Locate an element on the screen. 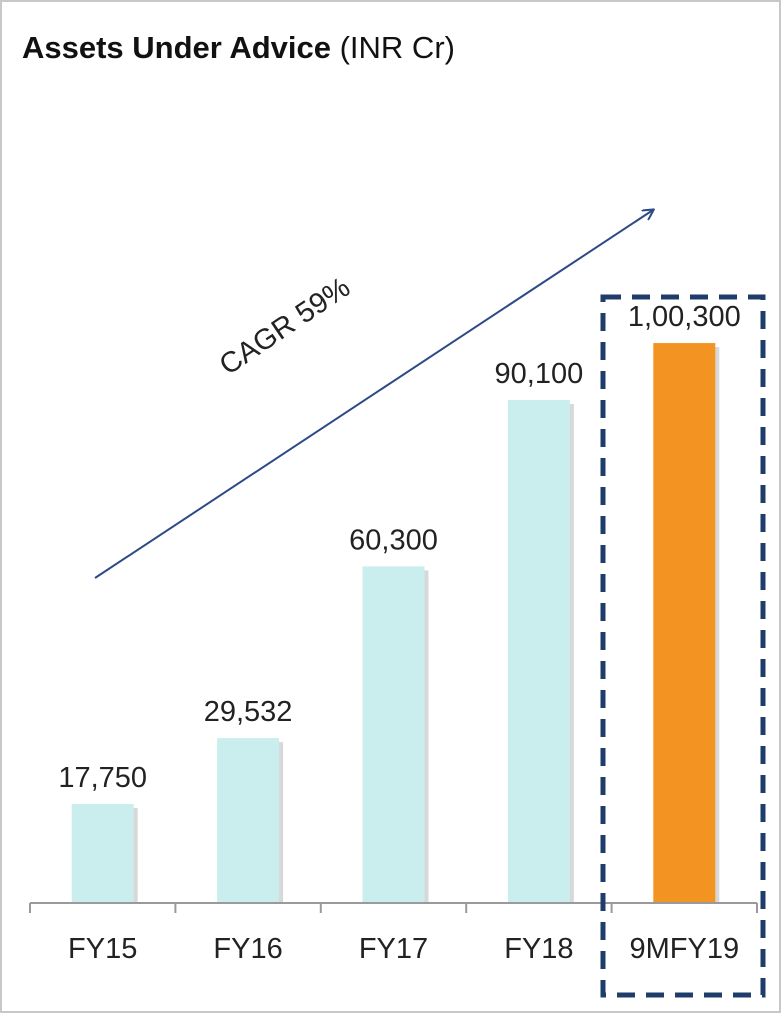 The width and height of the screenshot is (781, 1013). chart-title-main: Assets Under Advice is located at coordinates (176, 47).